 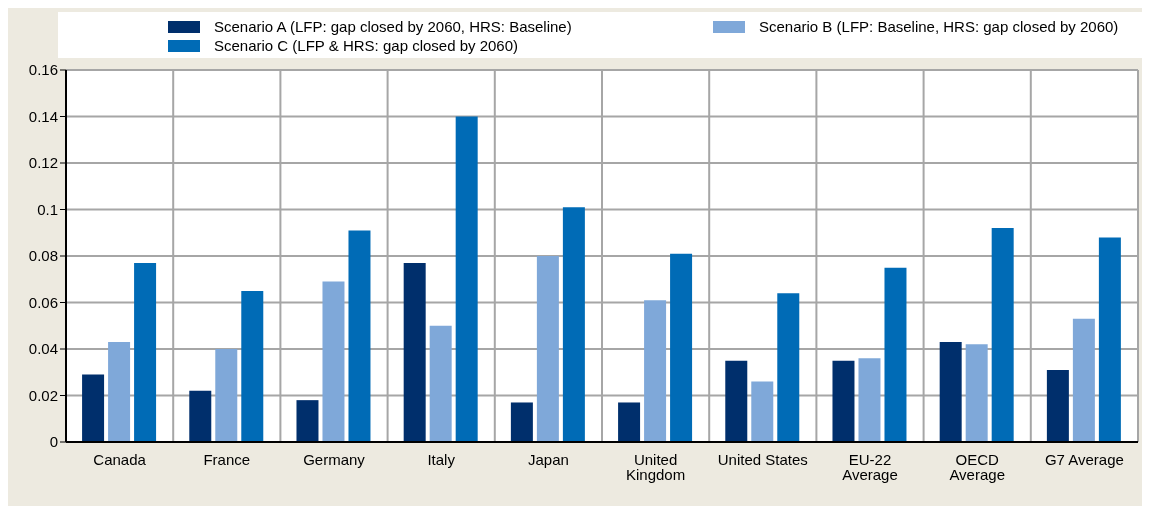 What do you see at coordinates (870, 466) in the screenshot?
I see `x-tick-label: EU-22 Average` at bounding box center [870, 466].